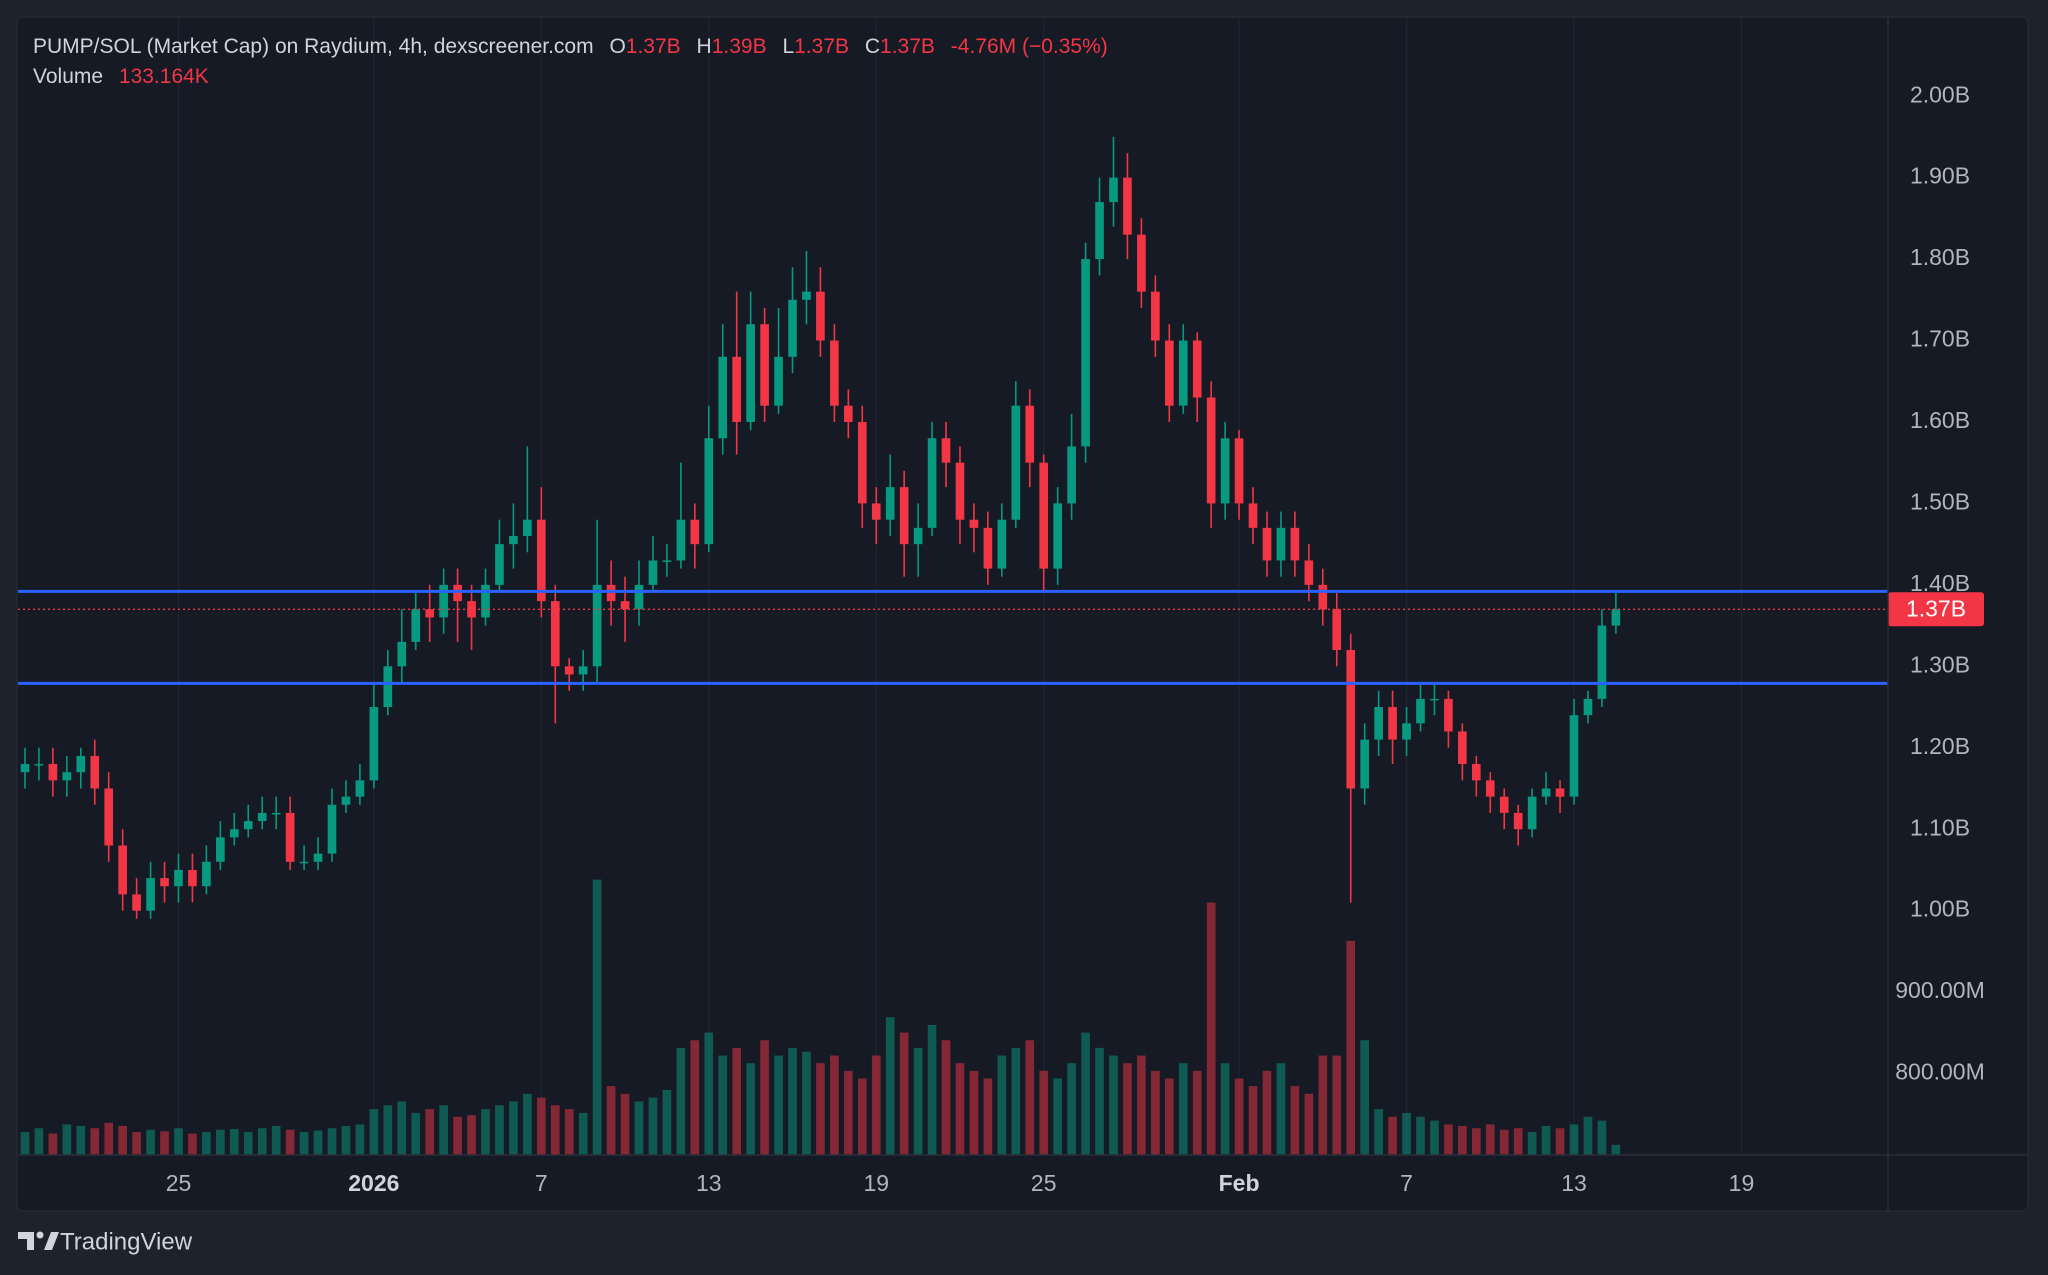  Describe the element at coordinates (163, 76) in the screenshot. I see `volume-value: 133.164K` at that location.